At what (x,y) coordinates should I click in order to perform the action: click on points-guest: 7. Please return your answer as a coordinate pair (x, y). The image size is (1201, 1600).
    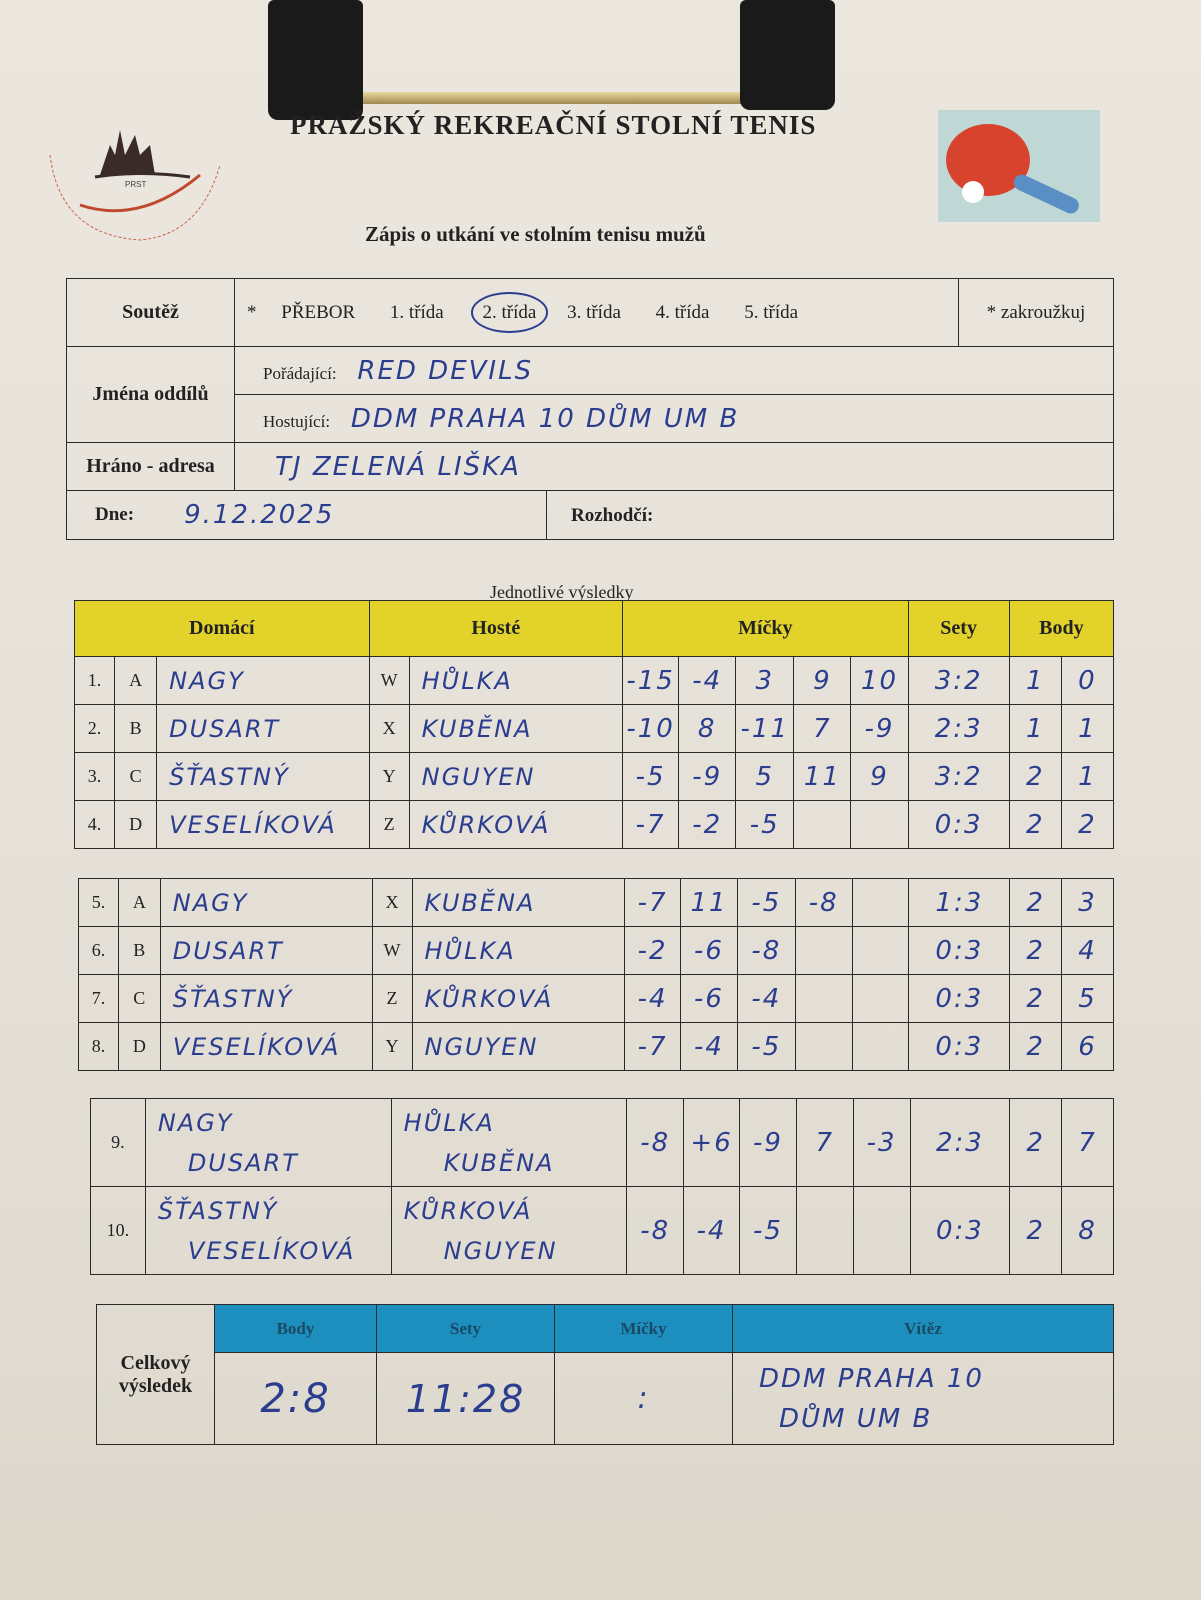
    Looking at the image, I should click on (1087, 1142).